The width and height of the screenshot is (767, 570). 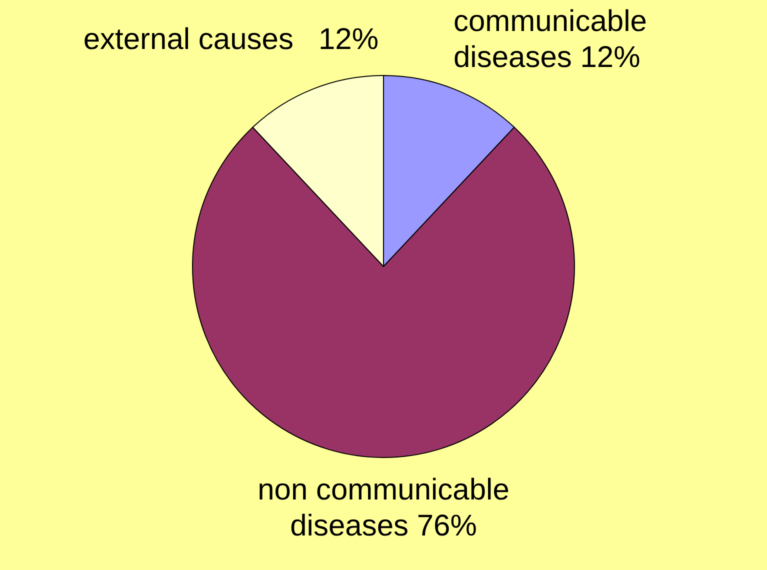 What do you see at coordinates (550, 39) in the screenshot?
I see `slice-label: communicable diseases 12%` at bounding box center [550, 39].